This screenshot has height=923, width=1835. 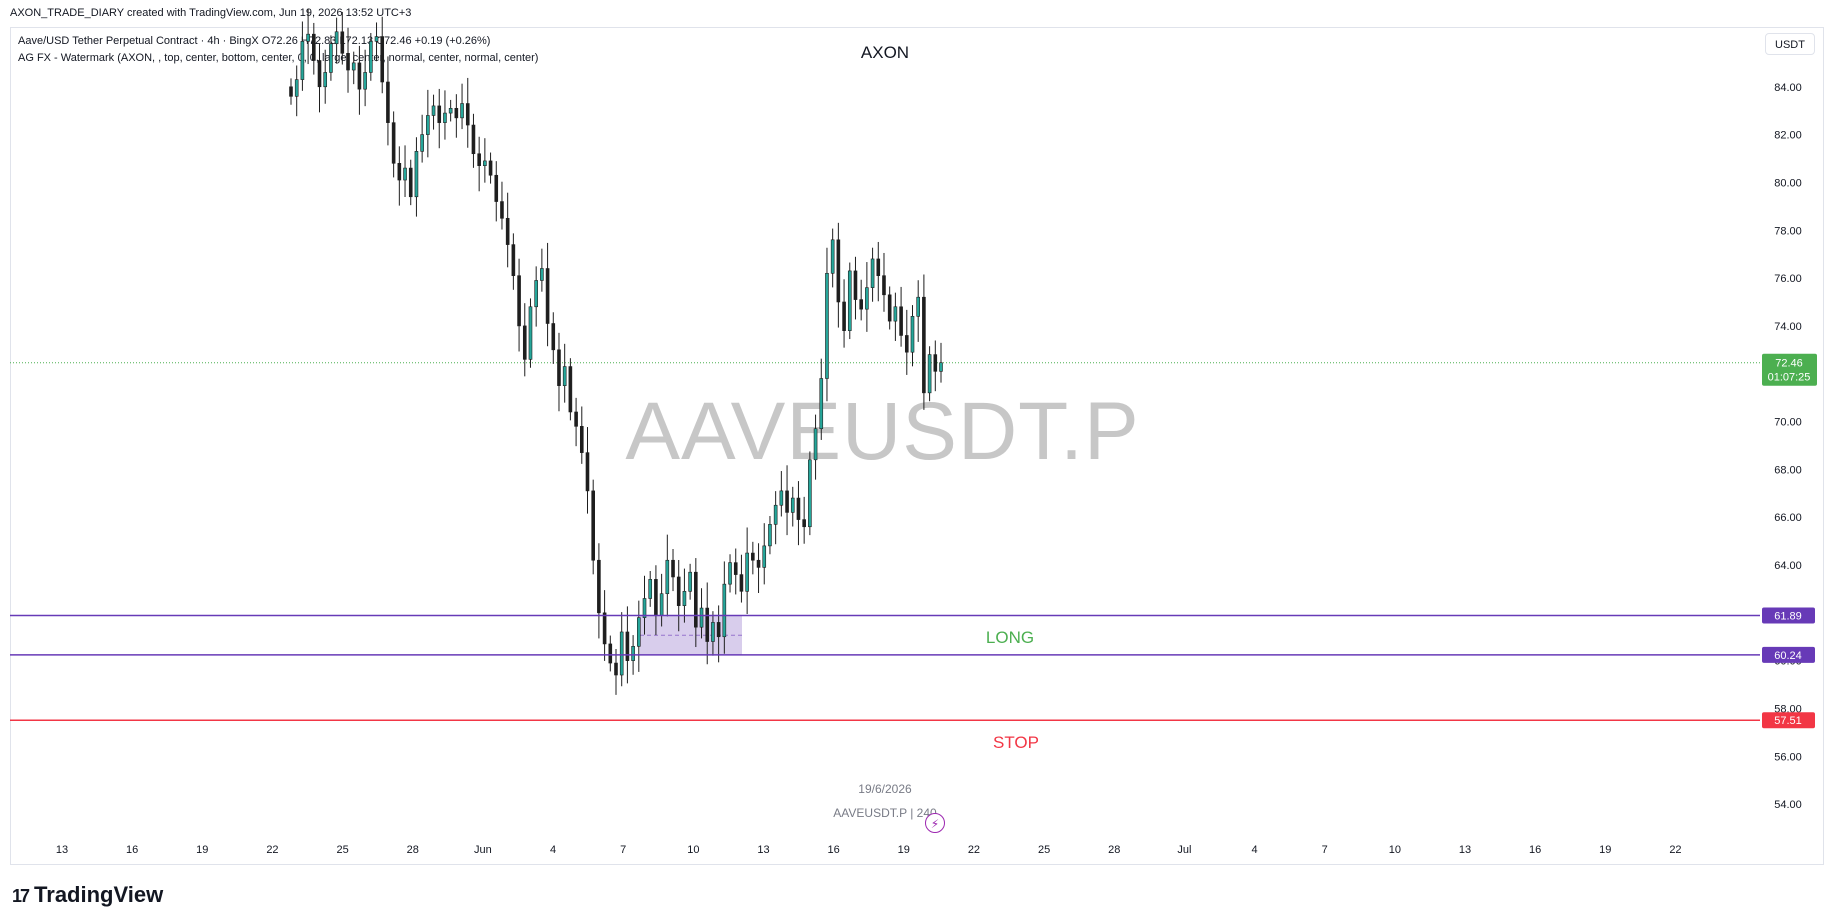 I want to click on x-axis-tick-label: 25, so click(x=342, y=850).